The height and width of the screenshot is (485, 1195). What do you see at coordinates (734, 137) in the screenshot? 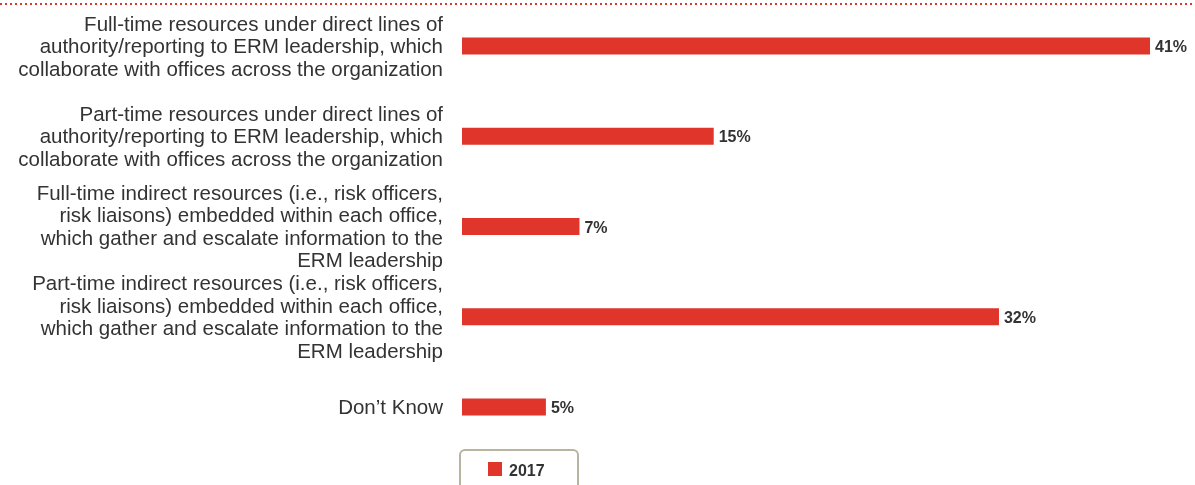
I see `data-label: 15%` at bounding box center [734, 137].